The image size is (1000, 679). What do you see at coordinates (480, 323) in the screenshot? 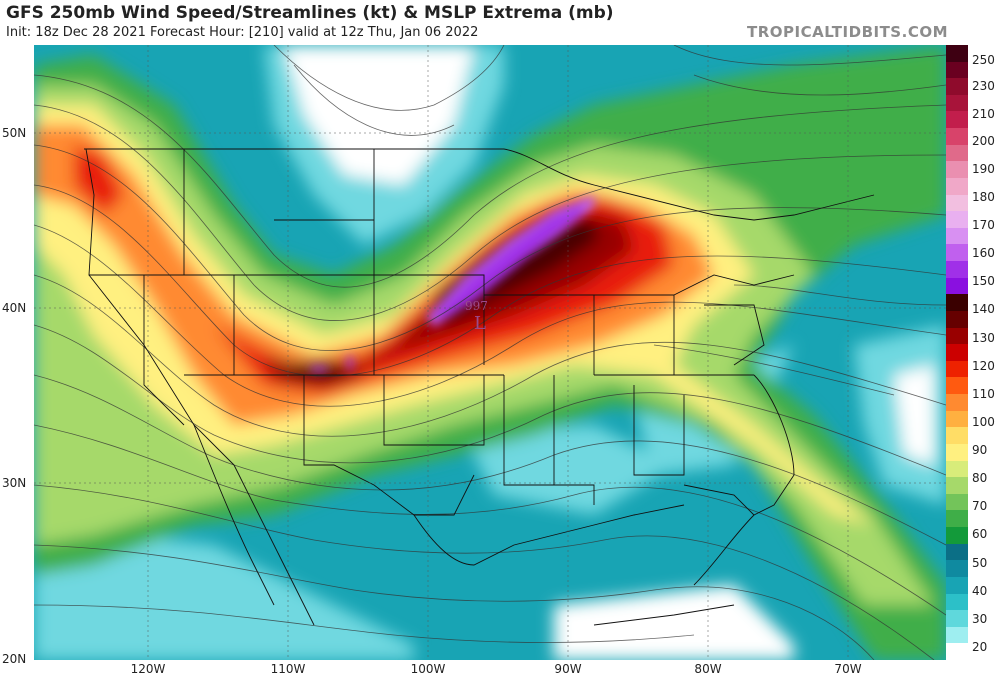
I see `low-pressure-symbol: L` at bounding box center [480, 323].